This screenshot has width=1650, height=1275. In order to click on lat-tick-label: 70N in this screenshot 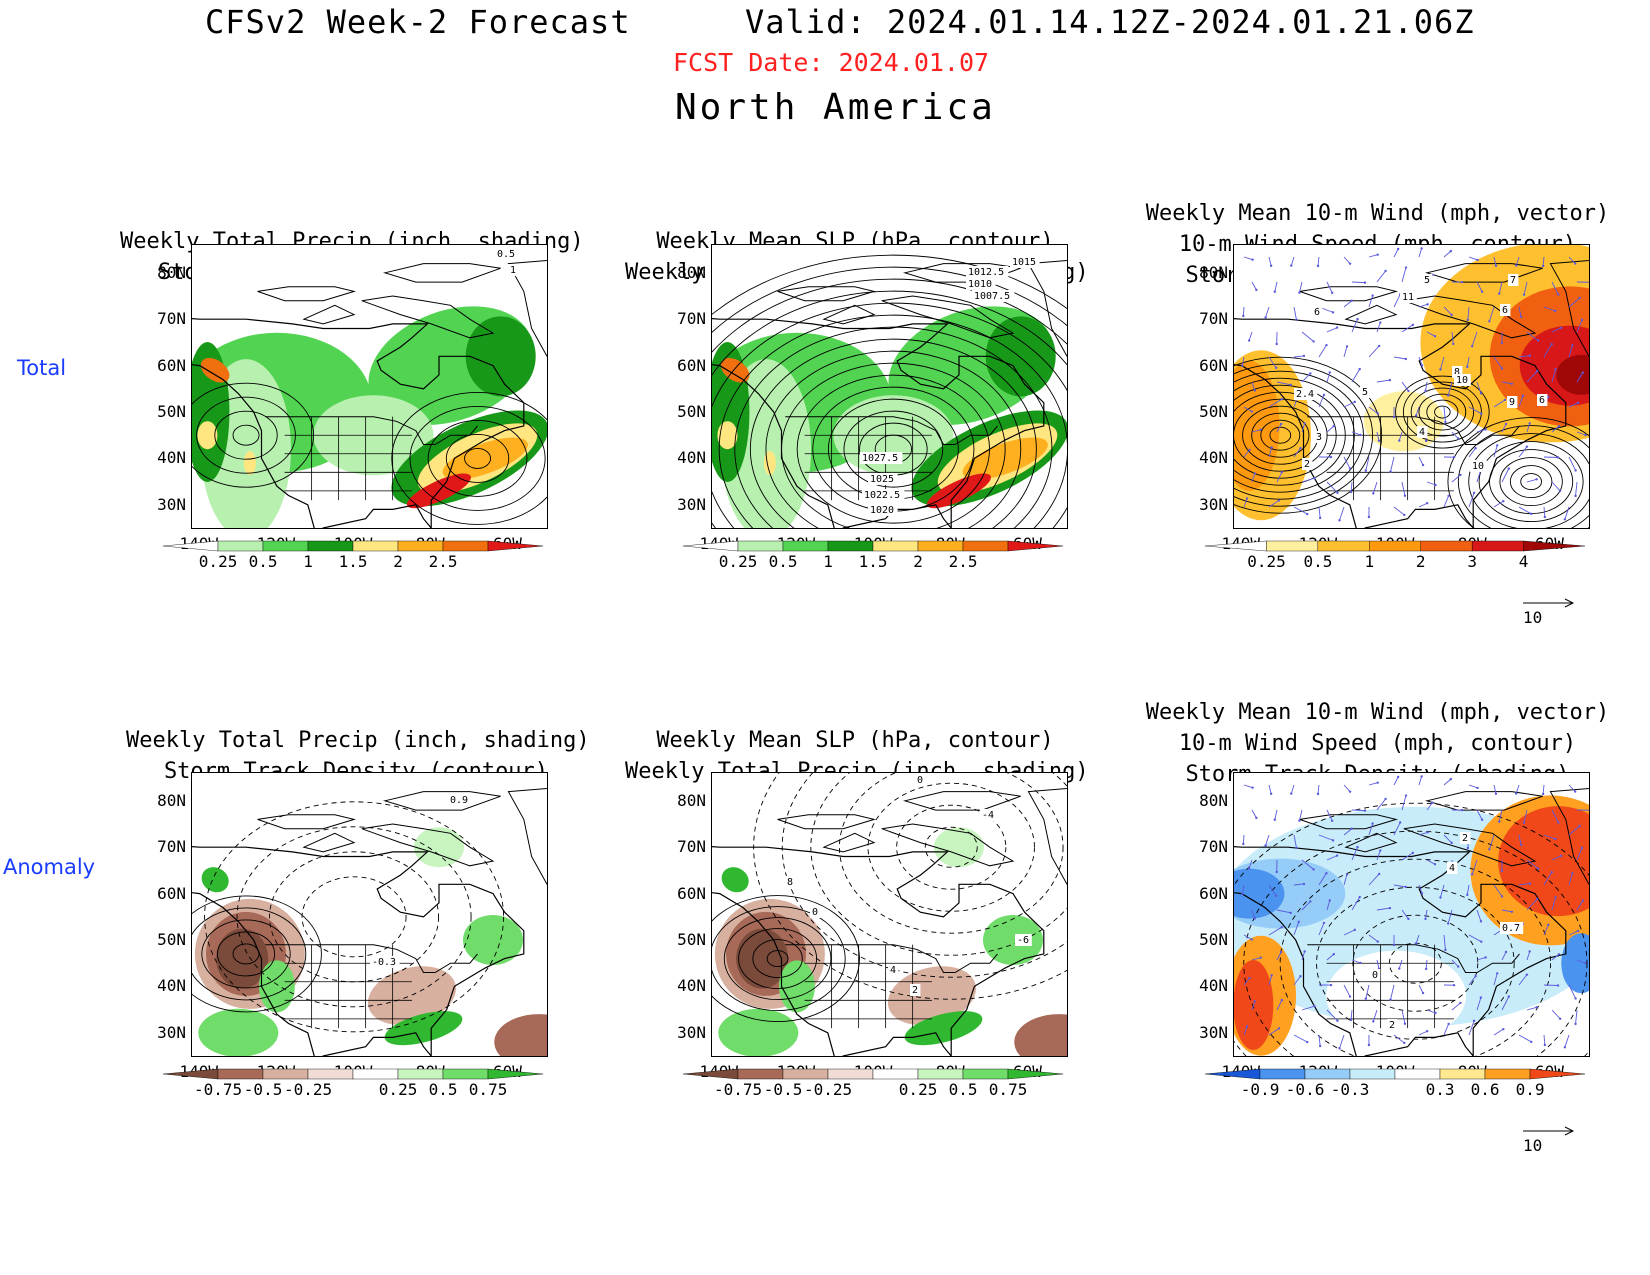, I will do `click(1213, 319)`.